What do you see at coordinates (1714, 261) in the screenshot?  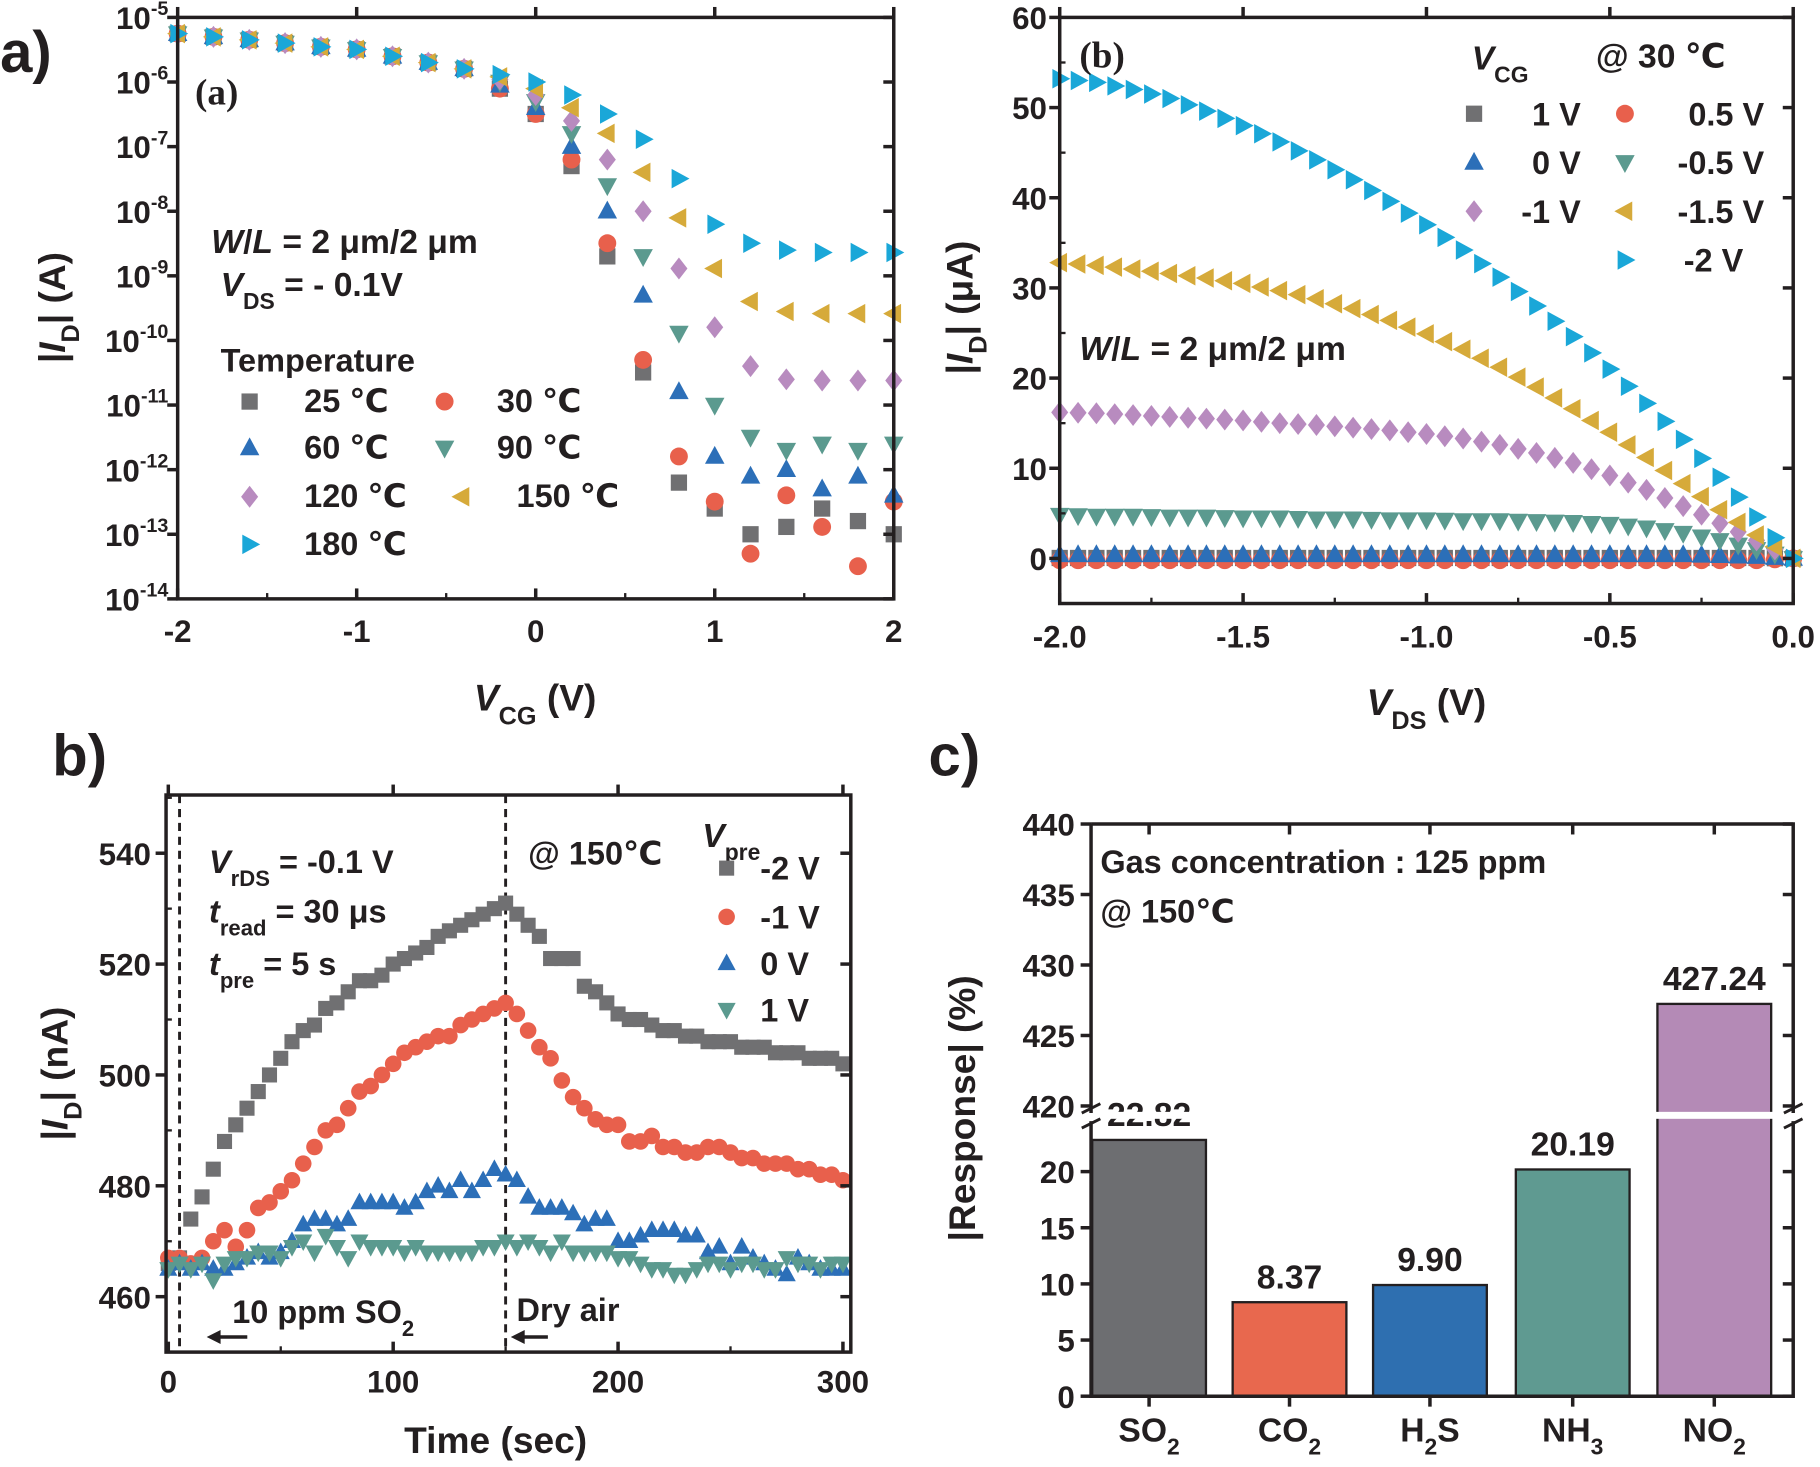 I see `legend-label: -2 V` at bounding box center [1714, 261].